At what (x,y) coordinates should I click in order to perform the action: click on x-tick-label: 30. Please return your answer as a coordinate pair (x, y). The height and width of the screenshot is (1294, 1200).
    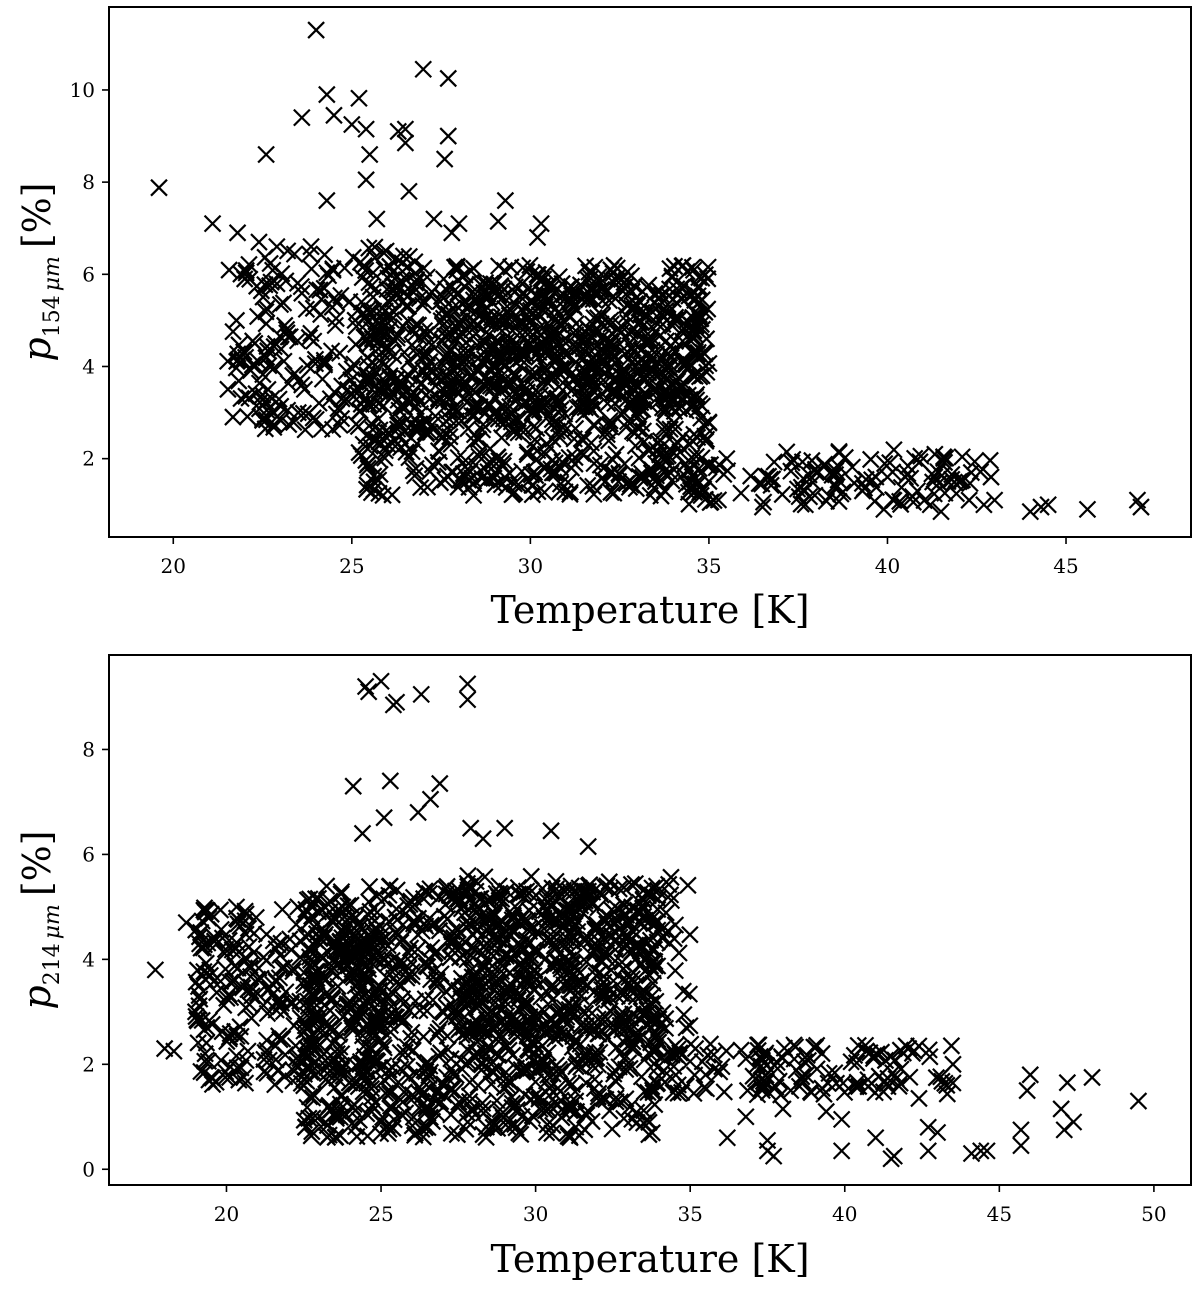
    Looking at the image, I should click on (530, 566).